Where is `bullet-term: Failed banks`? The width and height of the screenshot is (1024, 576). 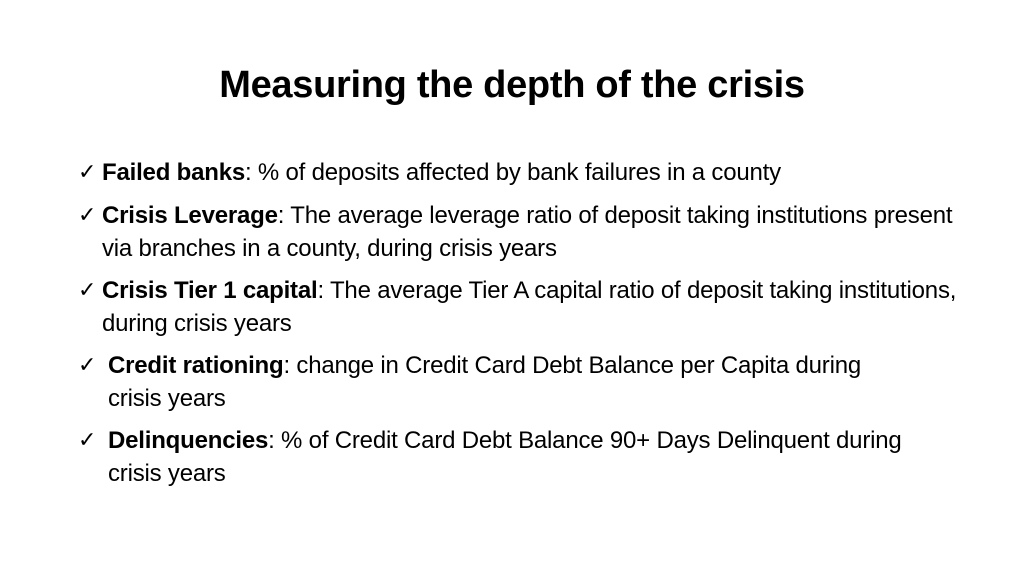 bullet-term: Failed banks is located at coordinates (173, 172).